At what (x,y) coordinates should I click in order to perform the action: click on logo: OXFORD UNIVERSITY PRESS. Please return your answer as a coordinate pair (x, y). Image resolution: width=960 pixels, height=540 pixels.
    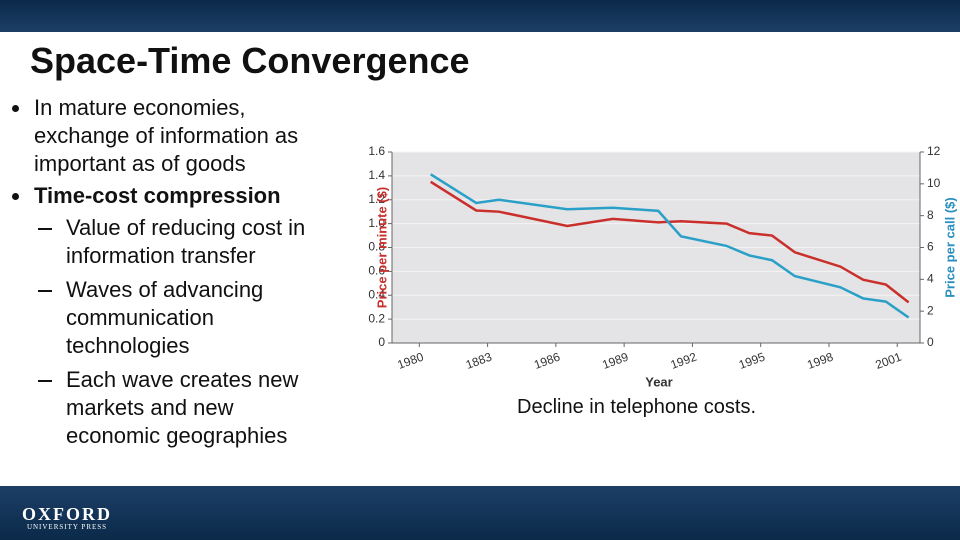
    Looking at the image, I should click on (67, 518).